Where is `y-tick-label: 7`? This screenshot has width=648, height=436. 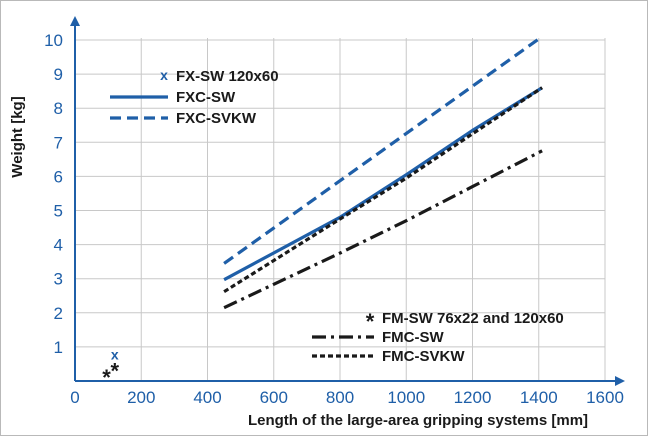 y-tick-label: 7 is located at coordinates (58, 142).